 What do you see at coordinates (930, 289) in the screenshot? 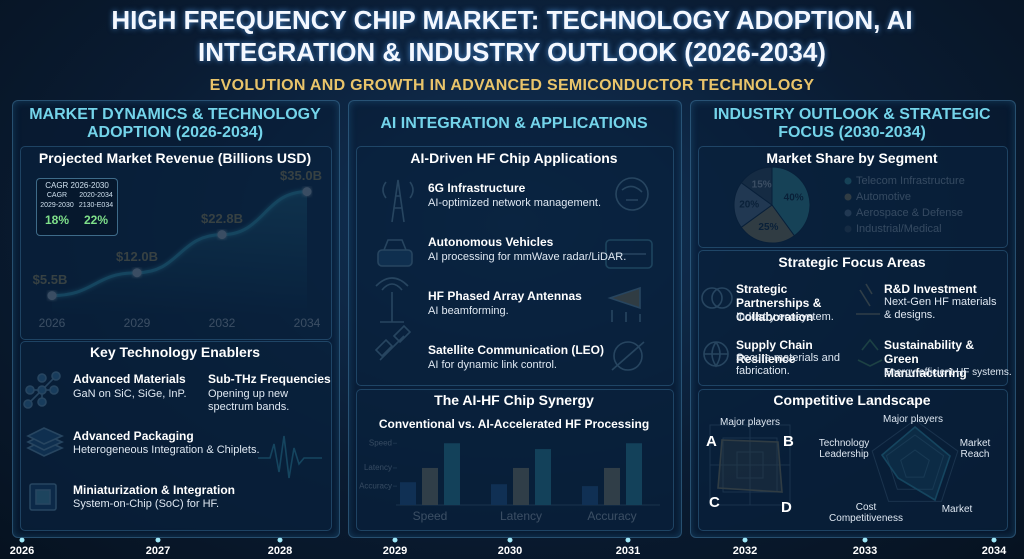
I see `item-title: R&D Investment` at bounding box center [930, 289].